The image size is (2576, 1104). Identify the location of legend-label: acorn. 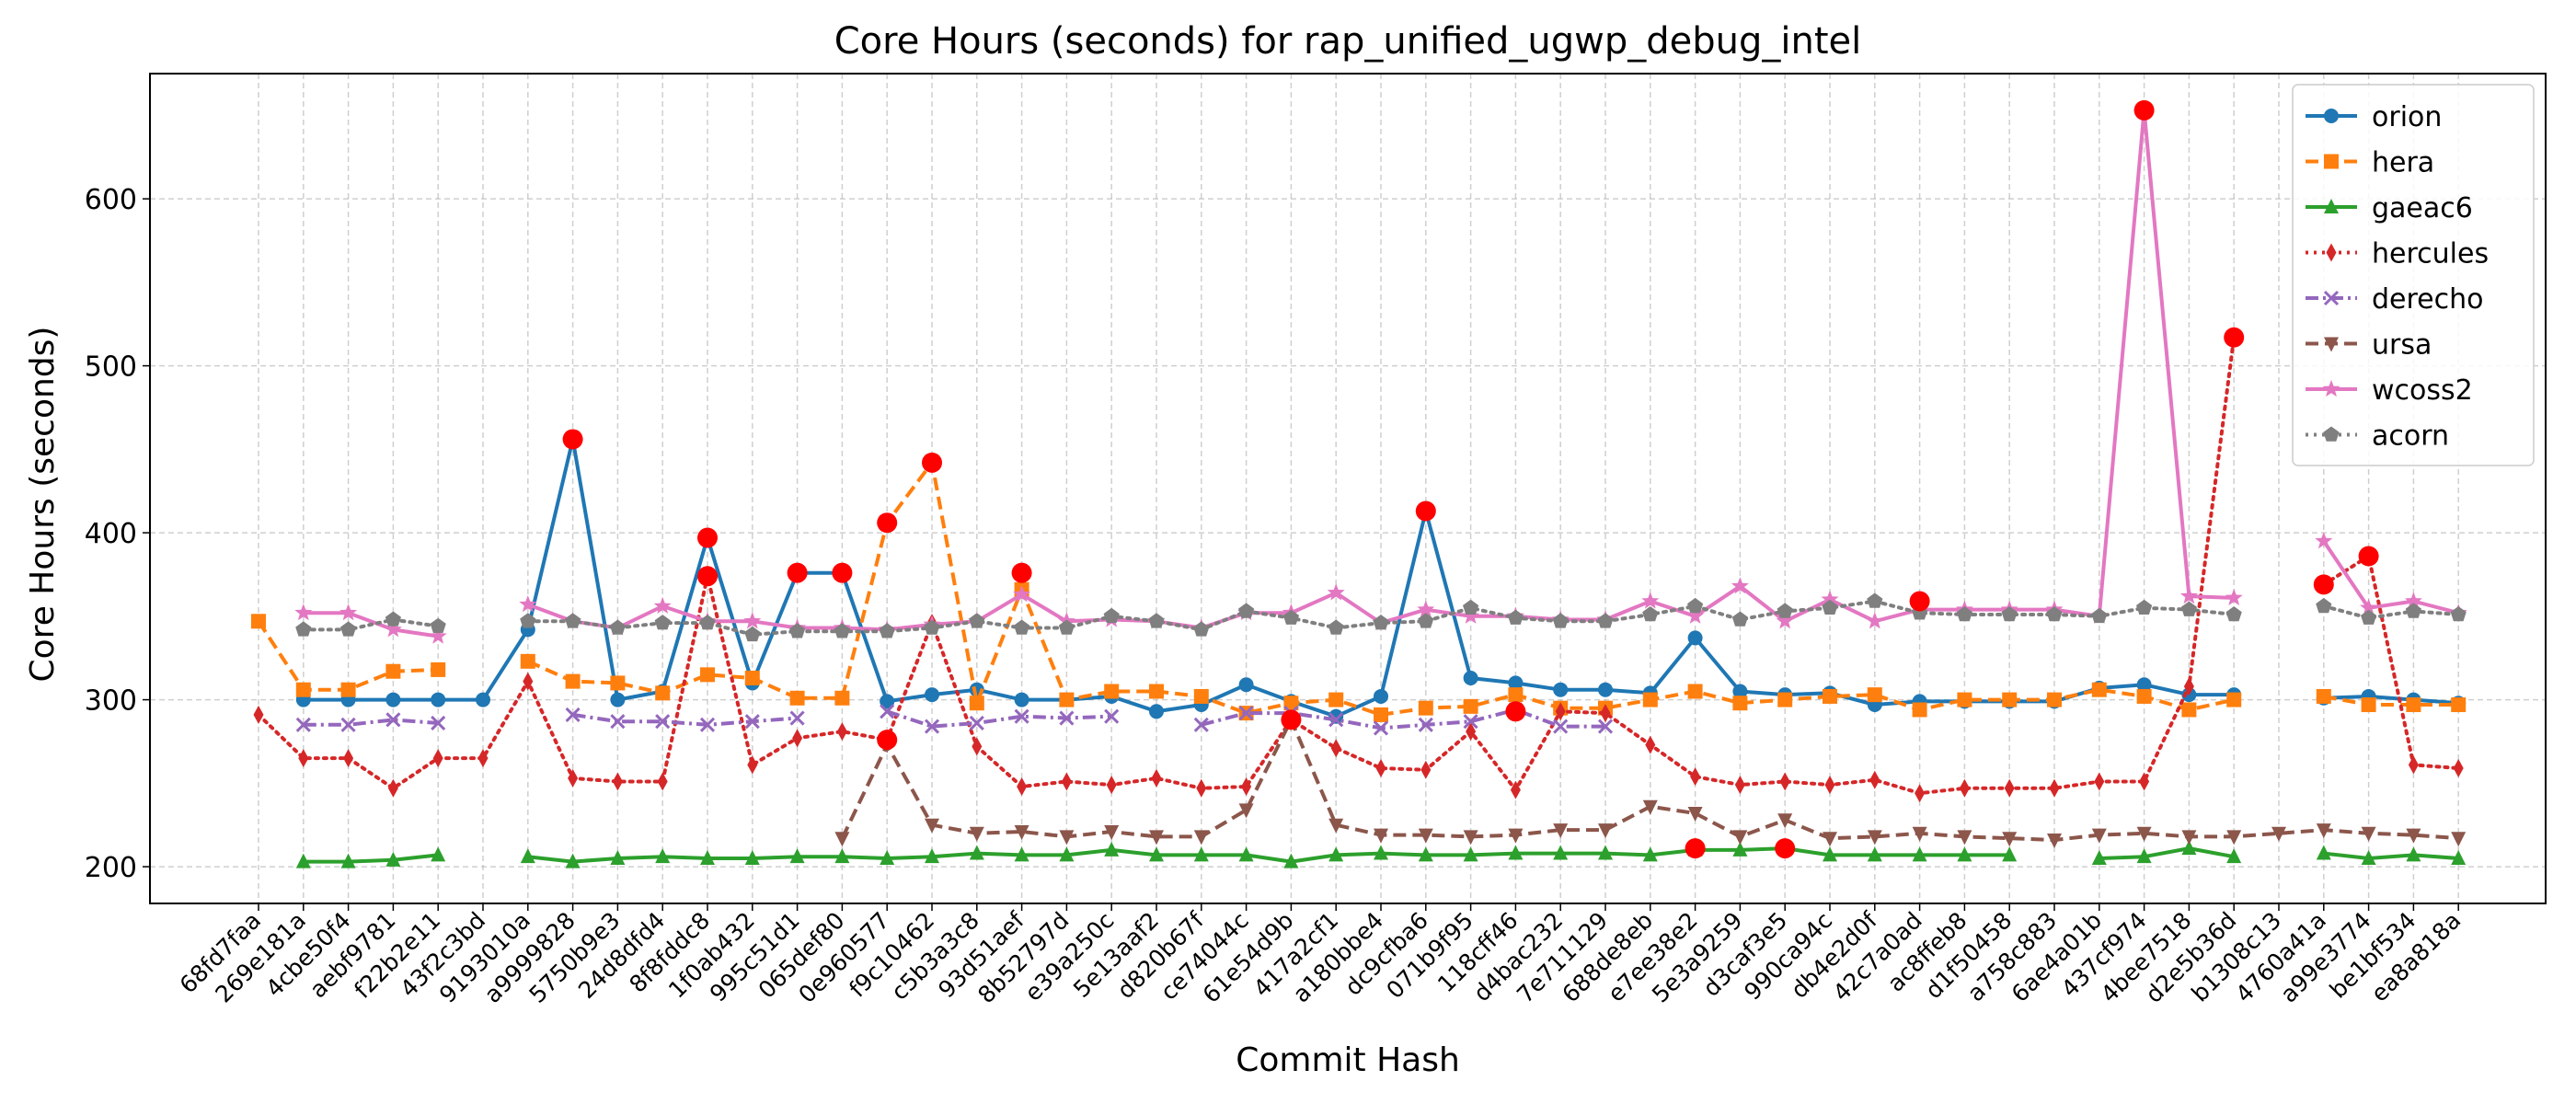
(2410, 436).